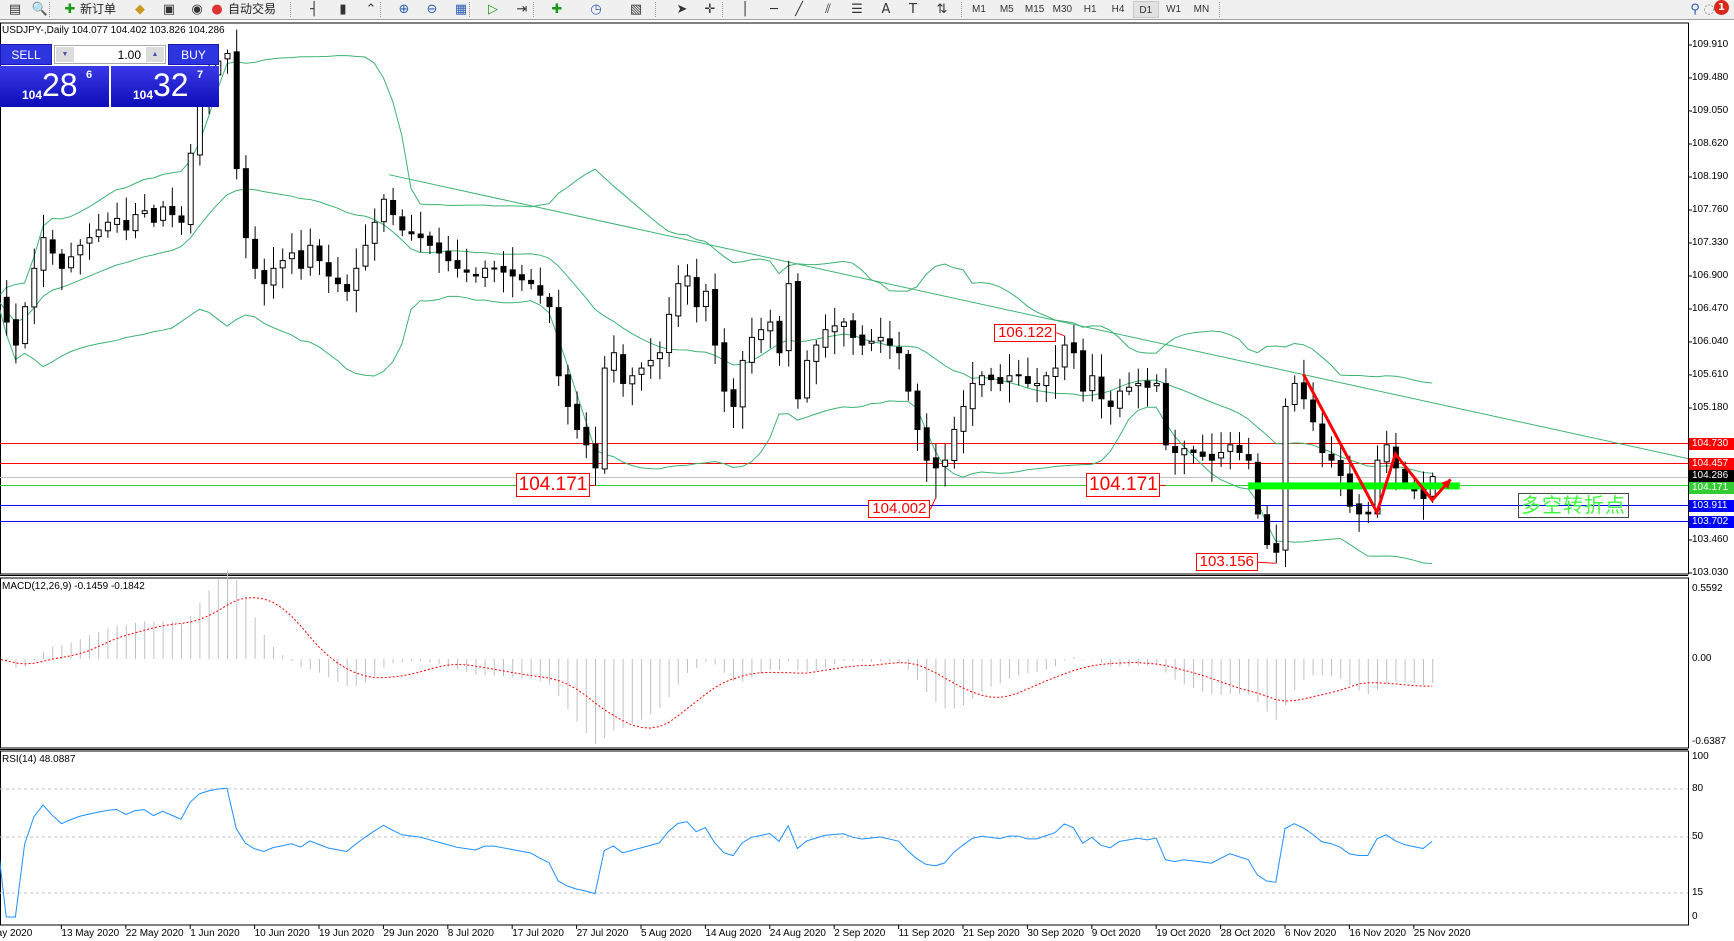 This screenshot has width=1734, height=941. Describe the element at coordinates (129, 55) in the screenshot. I see `lot-size-value: 1.00` at that location.